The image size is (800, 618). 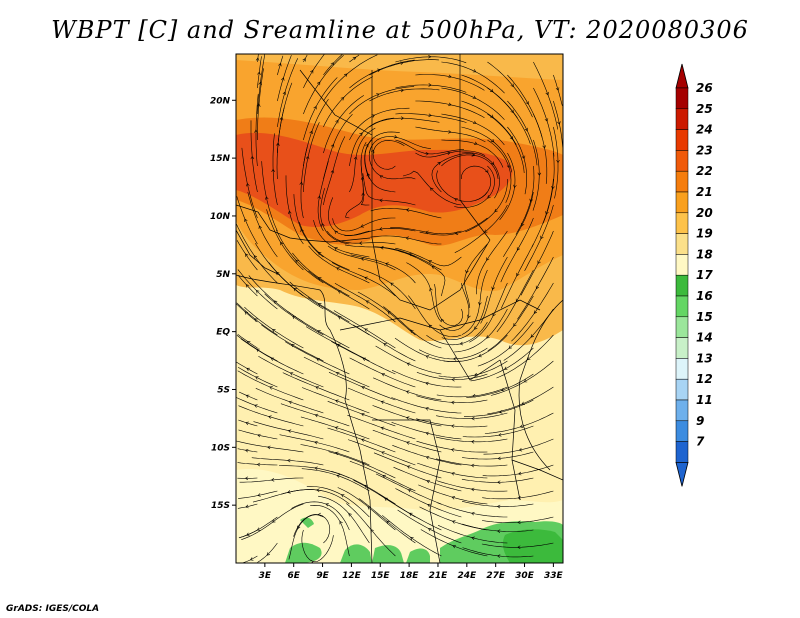 What do you see at coordinates (704, 317) in the screenshot?
I see `colorbar-label: 15` at bounding box center [704, 317].